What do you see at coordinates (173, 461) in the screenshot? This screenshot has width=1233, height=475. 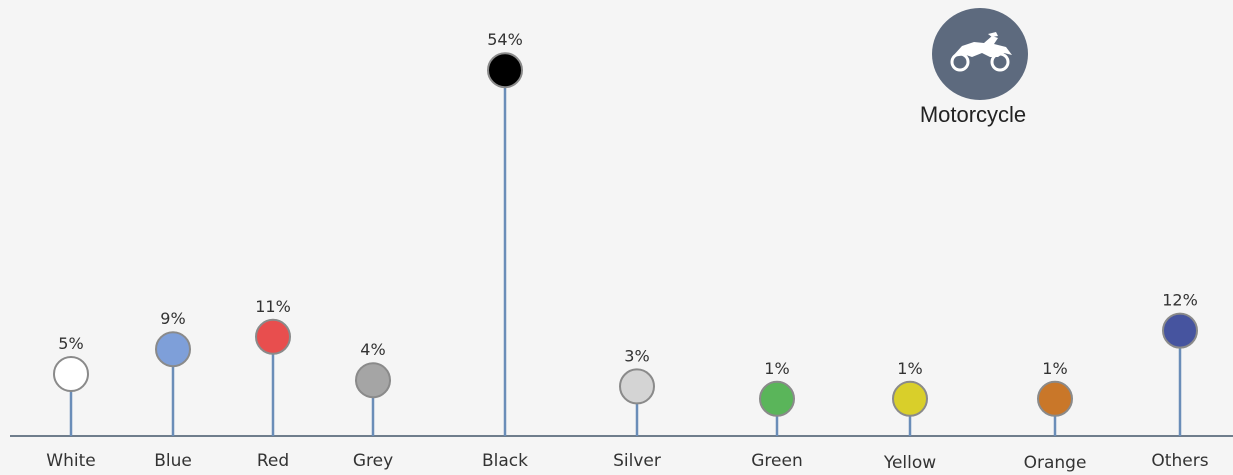 I see `category-label-blue: Blue` at bounding box center [173, 461].